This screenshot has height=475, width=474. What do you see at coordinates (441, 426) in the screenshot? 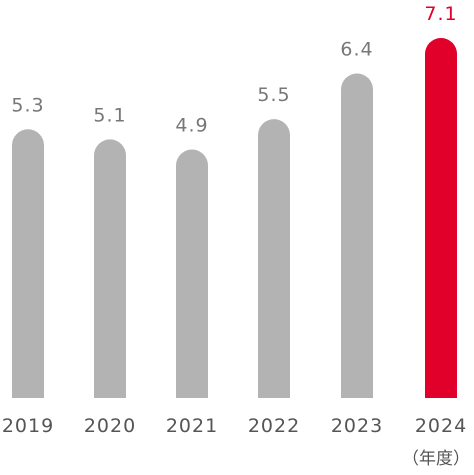
I see `x-tick-label-2024: 2024` at bounding box center [441, 426].